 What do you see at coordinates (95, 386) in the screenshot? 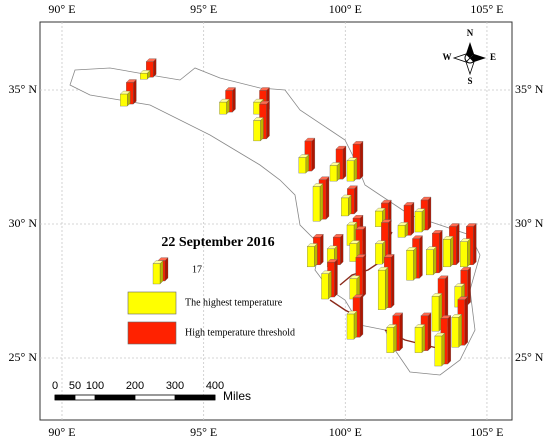
I see `scale-label: 100` at bounding box center [95, 386].